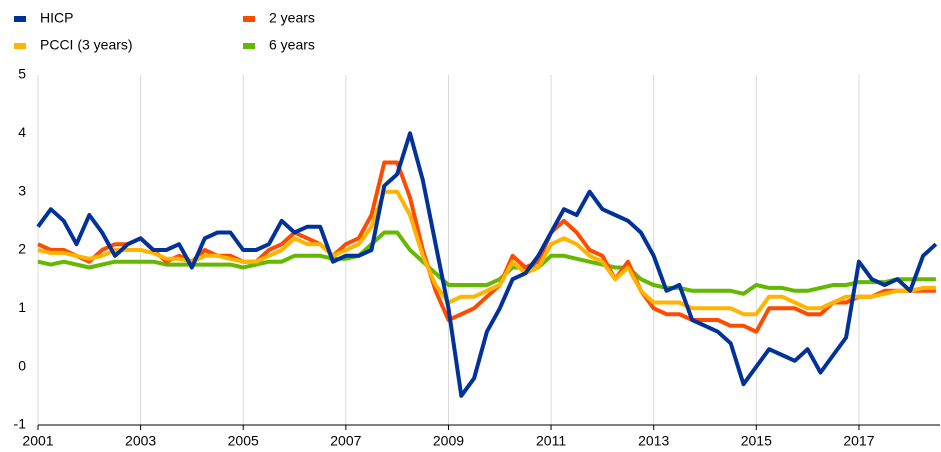 The width and height of the screenshot is (941, 452). What do you see at coordinates (22, 307) in the screenshot?
I see `y-tick-label: 1` at bounding box center [22, 307].